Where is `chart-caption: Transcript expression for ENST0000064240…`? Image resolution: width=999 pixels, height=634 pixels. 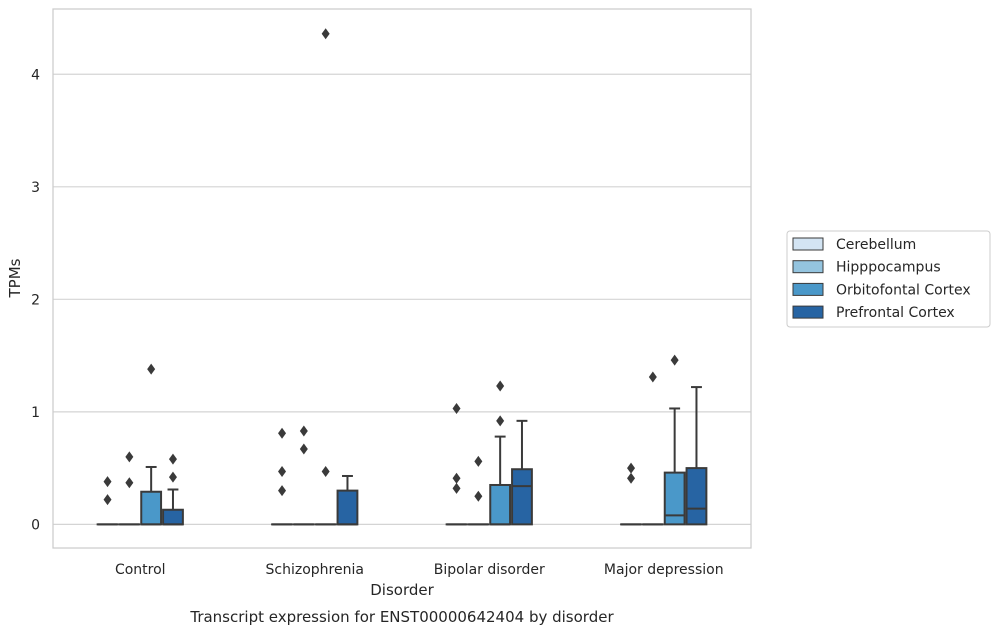 chart-caption: Transcript expression for ENST0000064240… is located at coordinates (401, 617).